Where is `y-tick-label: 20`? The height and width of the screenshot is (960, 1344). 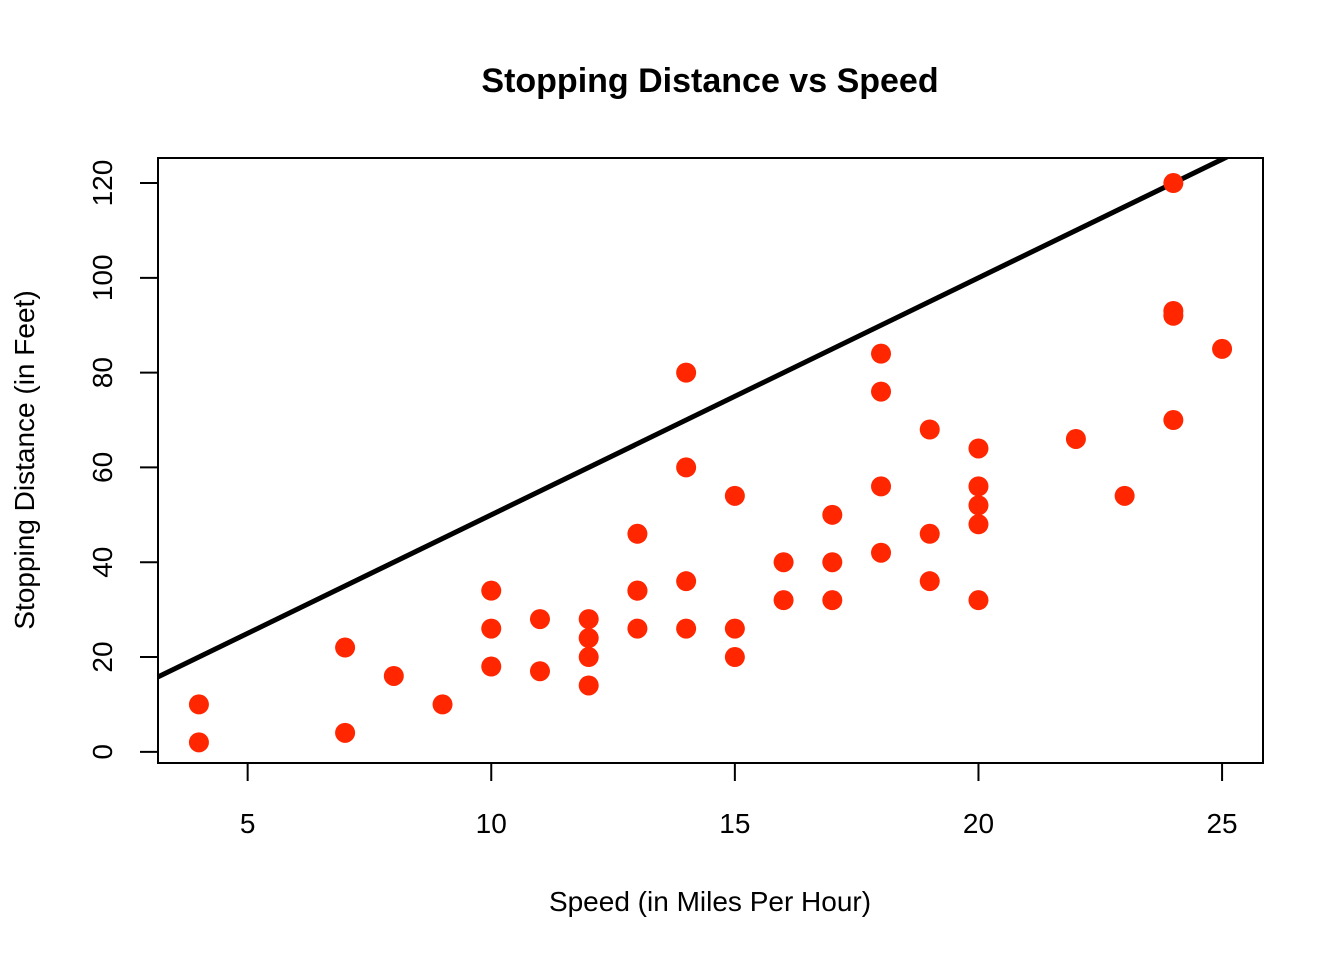 y-tick-label: 20 is located at coordinates (102, 656).